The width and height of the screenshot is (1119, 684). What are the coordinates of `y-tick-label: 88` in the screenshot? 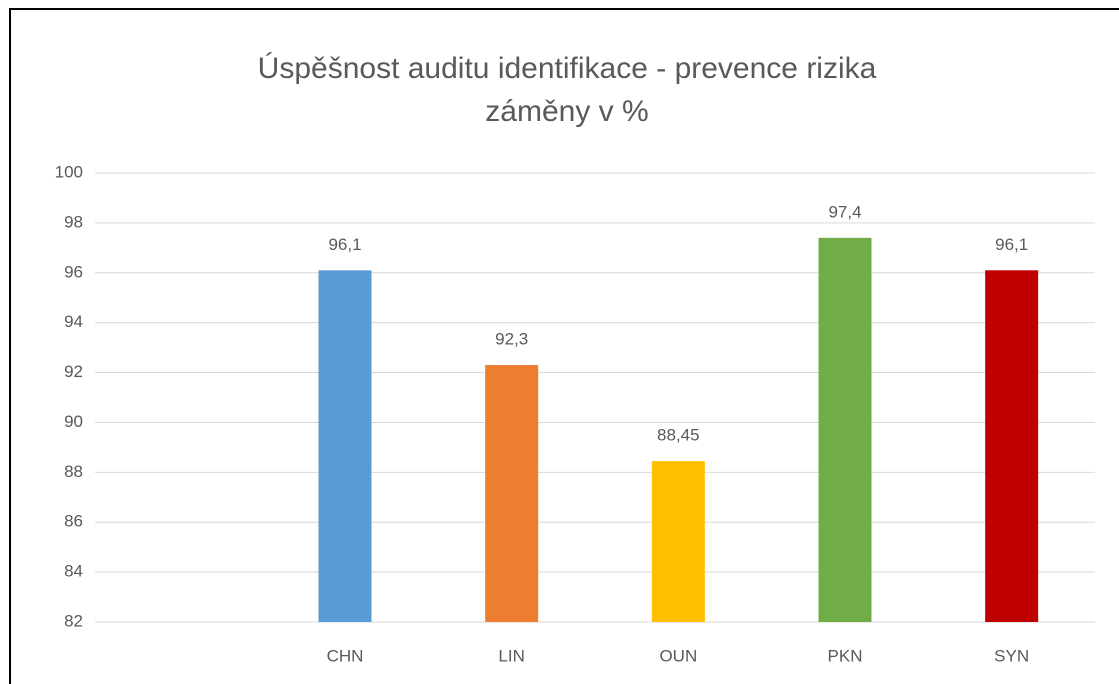 It's located at (73, 471).